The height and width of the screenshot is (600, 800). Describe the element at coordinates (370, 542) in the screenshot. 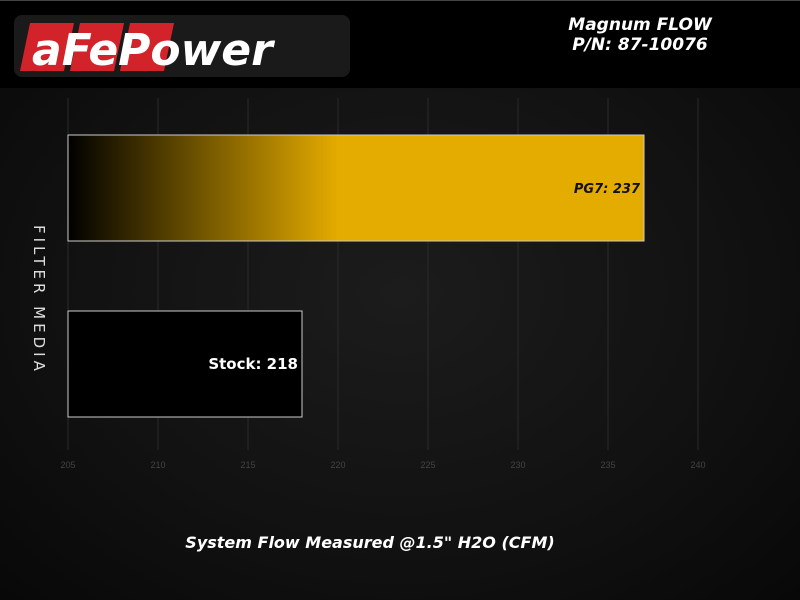

I see `x-axis-label: System Flow Measured @1.5" H2O (CFM)` at that location.